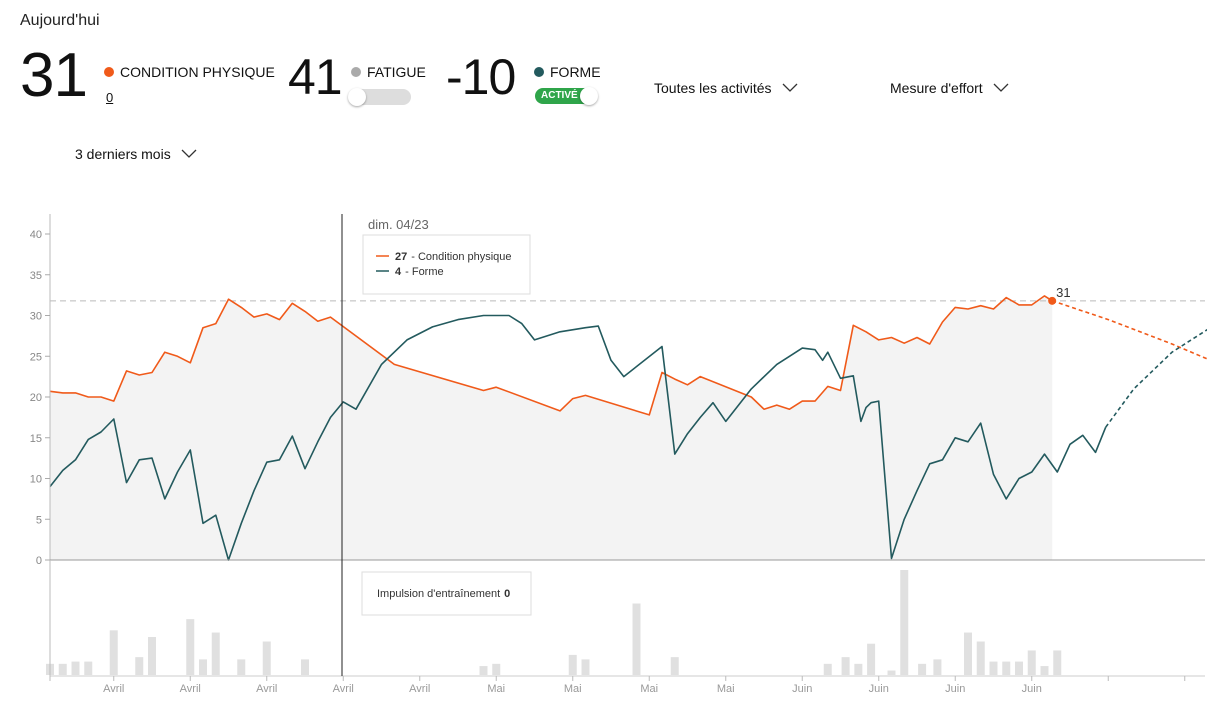 This screenshot has width=1207, height=709. I want to click on y-tick-label: 20, so click(36, 398).